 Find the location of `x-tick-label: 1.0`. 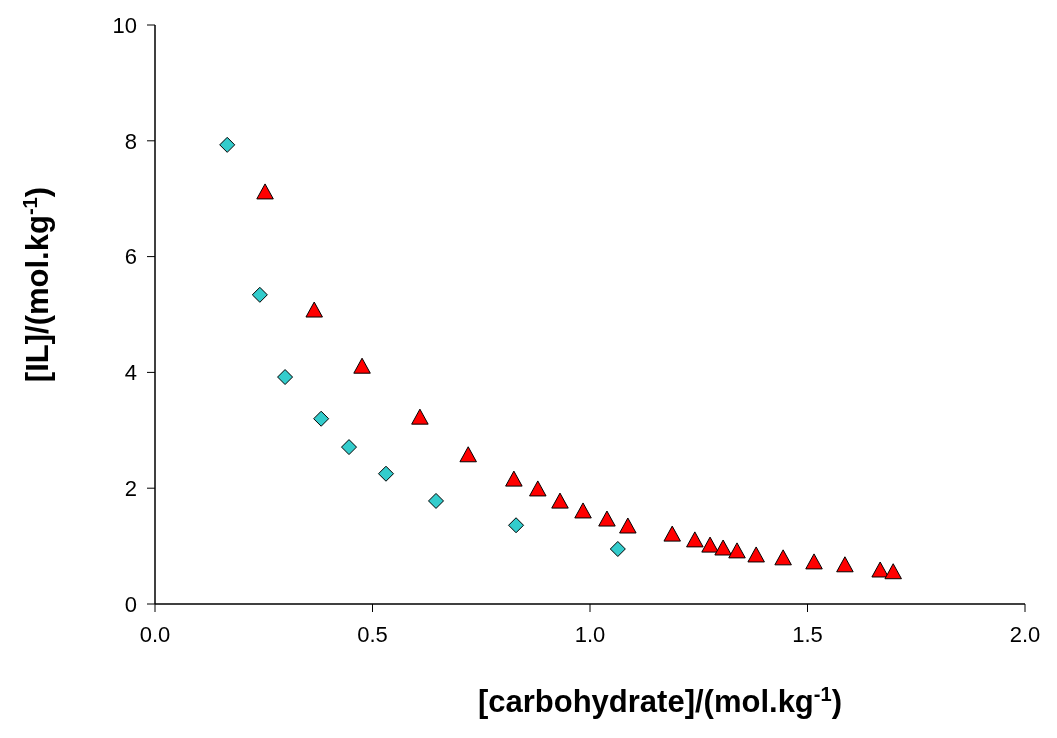

x-tick-label: 1.0 is located at coordinates (590, 634).